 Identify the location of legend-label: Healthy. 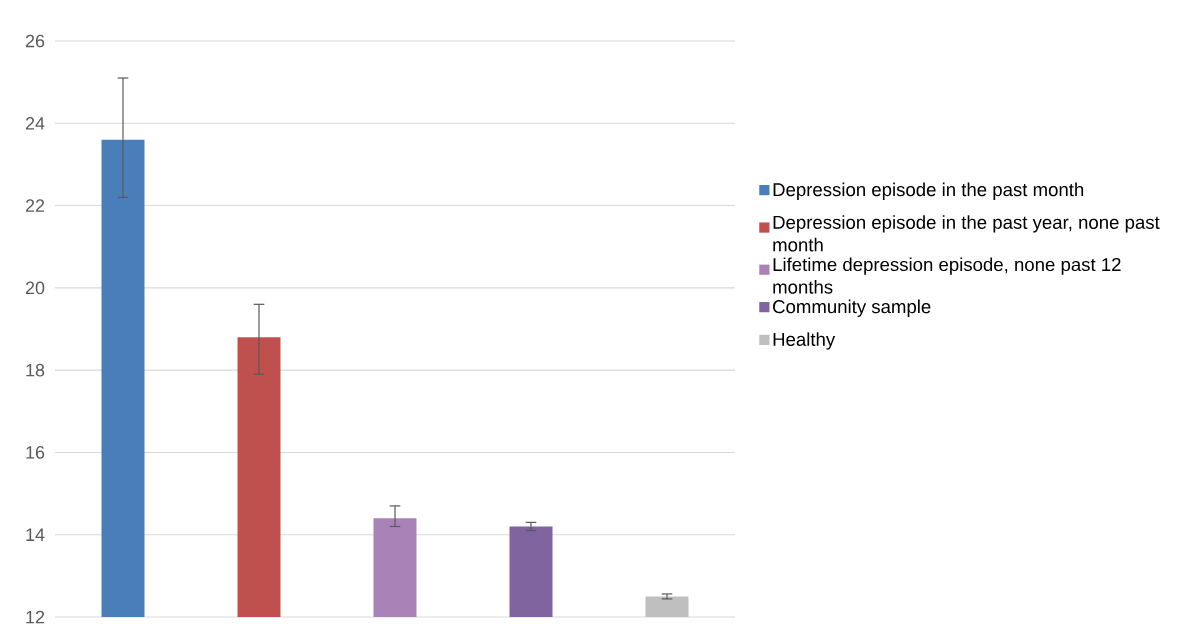
(804, 341).